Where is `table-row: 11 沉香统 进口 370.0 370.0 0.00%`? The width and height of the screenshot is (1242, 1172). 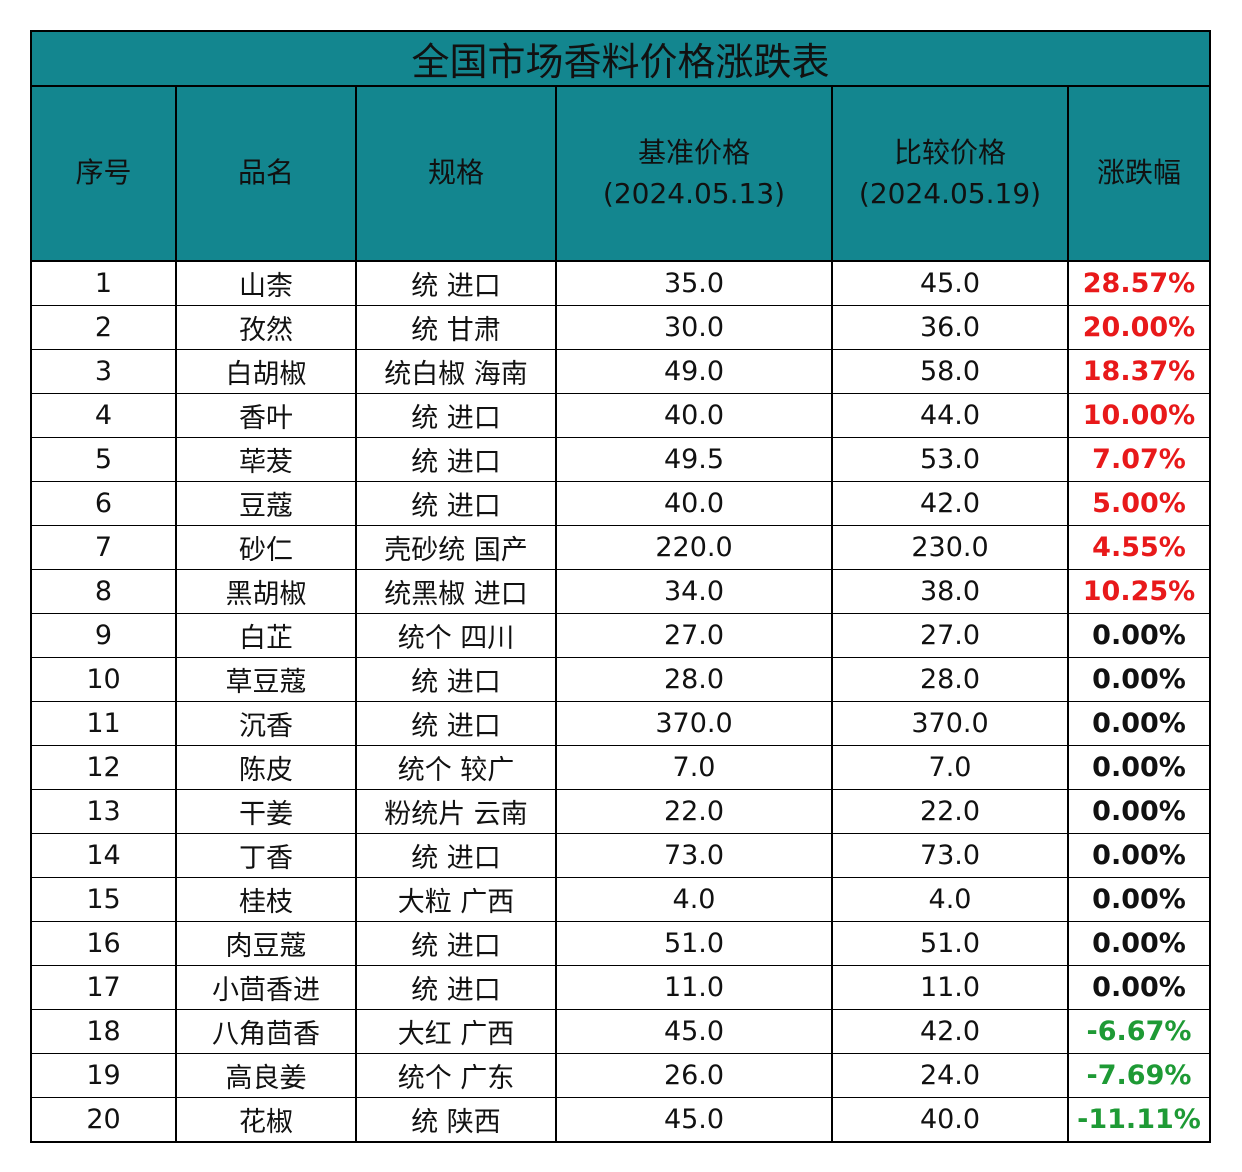
table-row: 11 沉香统 进口 370.0 370.0 0.00% is located at coordinates (620, 723).